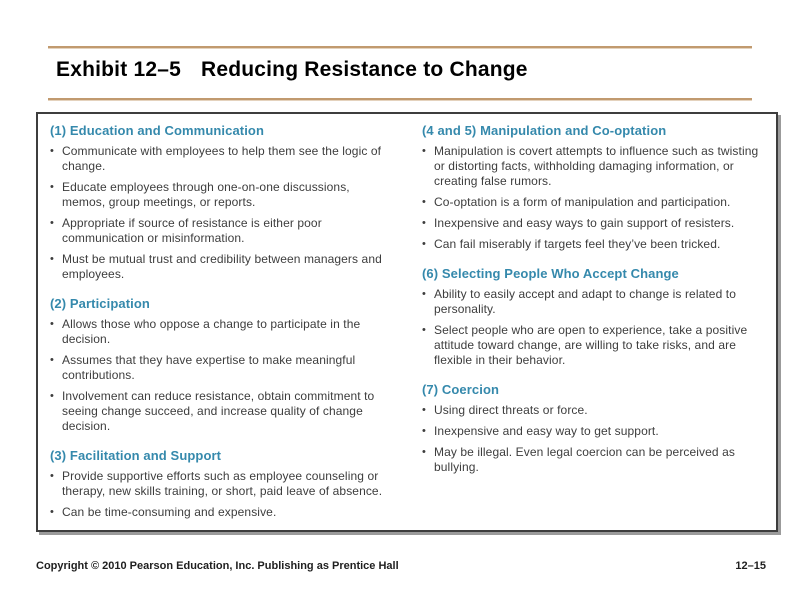 Image resolution: width=800 pixels, height=600 pixels. What do you see at coordinates (364, 69) in the screenshot?
I see `title-text: Reducing Resistance to Change` at bounding box center [364, 69].